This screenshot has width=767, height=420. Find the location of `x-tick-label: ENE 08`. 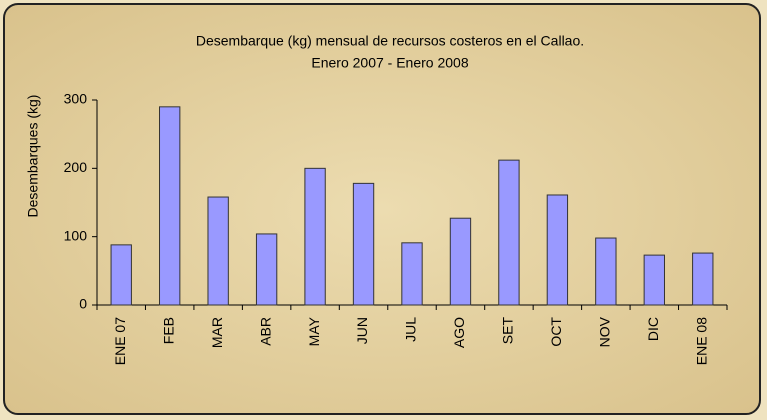

x-tick-label: ENE 08 is located at coordinates (701, 341).